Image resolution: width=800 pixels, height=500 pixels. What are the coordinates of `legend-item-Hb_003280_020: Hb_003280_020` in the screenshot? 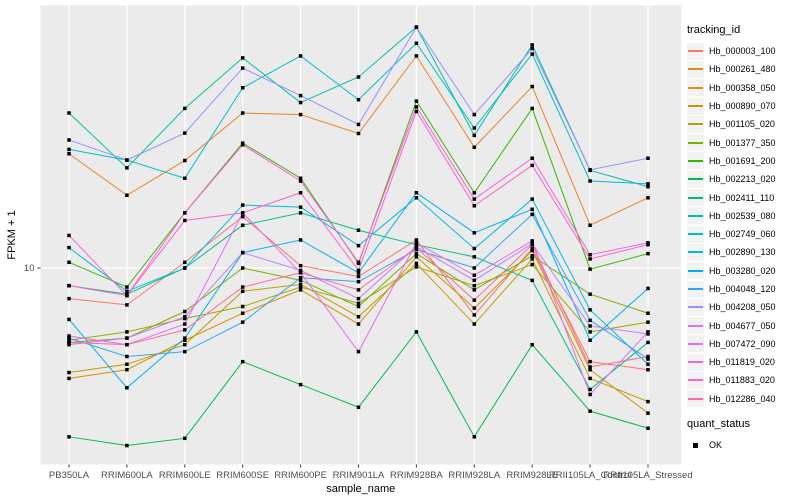 It's located at (742, 271).